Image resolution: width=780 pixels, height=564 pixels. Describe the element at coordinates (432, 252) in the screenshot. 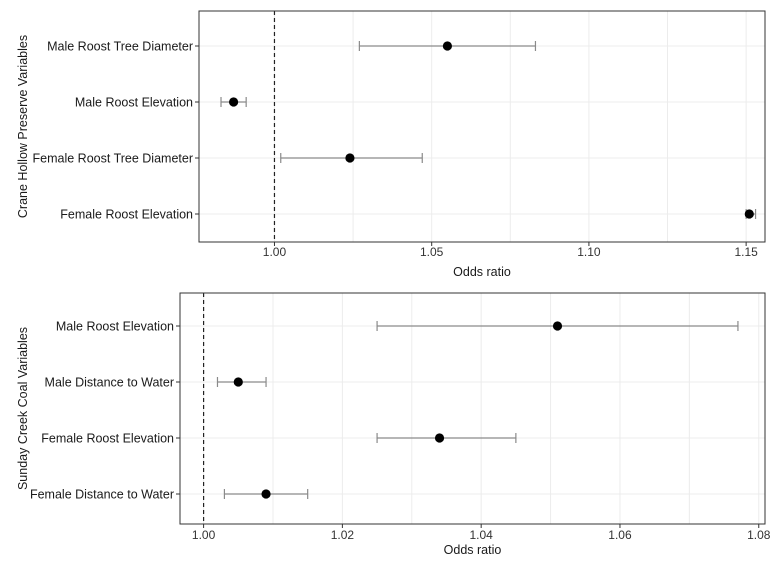

I see `x-tick-label: 1.05` at that location.